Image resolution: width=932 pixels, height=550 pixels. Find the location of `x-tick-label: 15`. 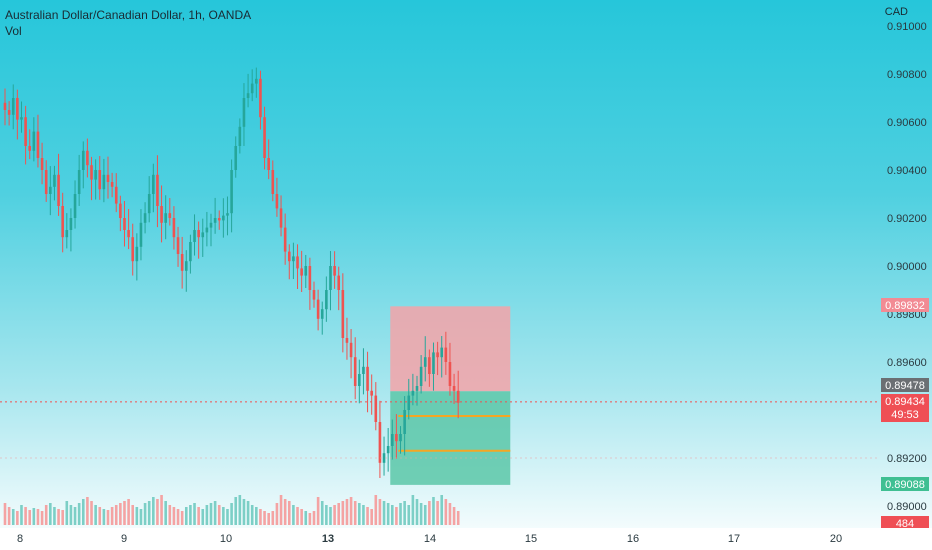

x-tick-label: 15 is located at coordinates (531, 539).